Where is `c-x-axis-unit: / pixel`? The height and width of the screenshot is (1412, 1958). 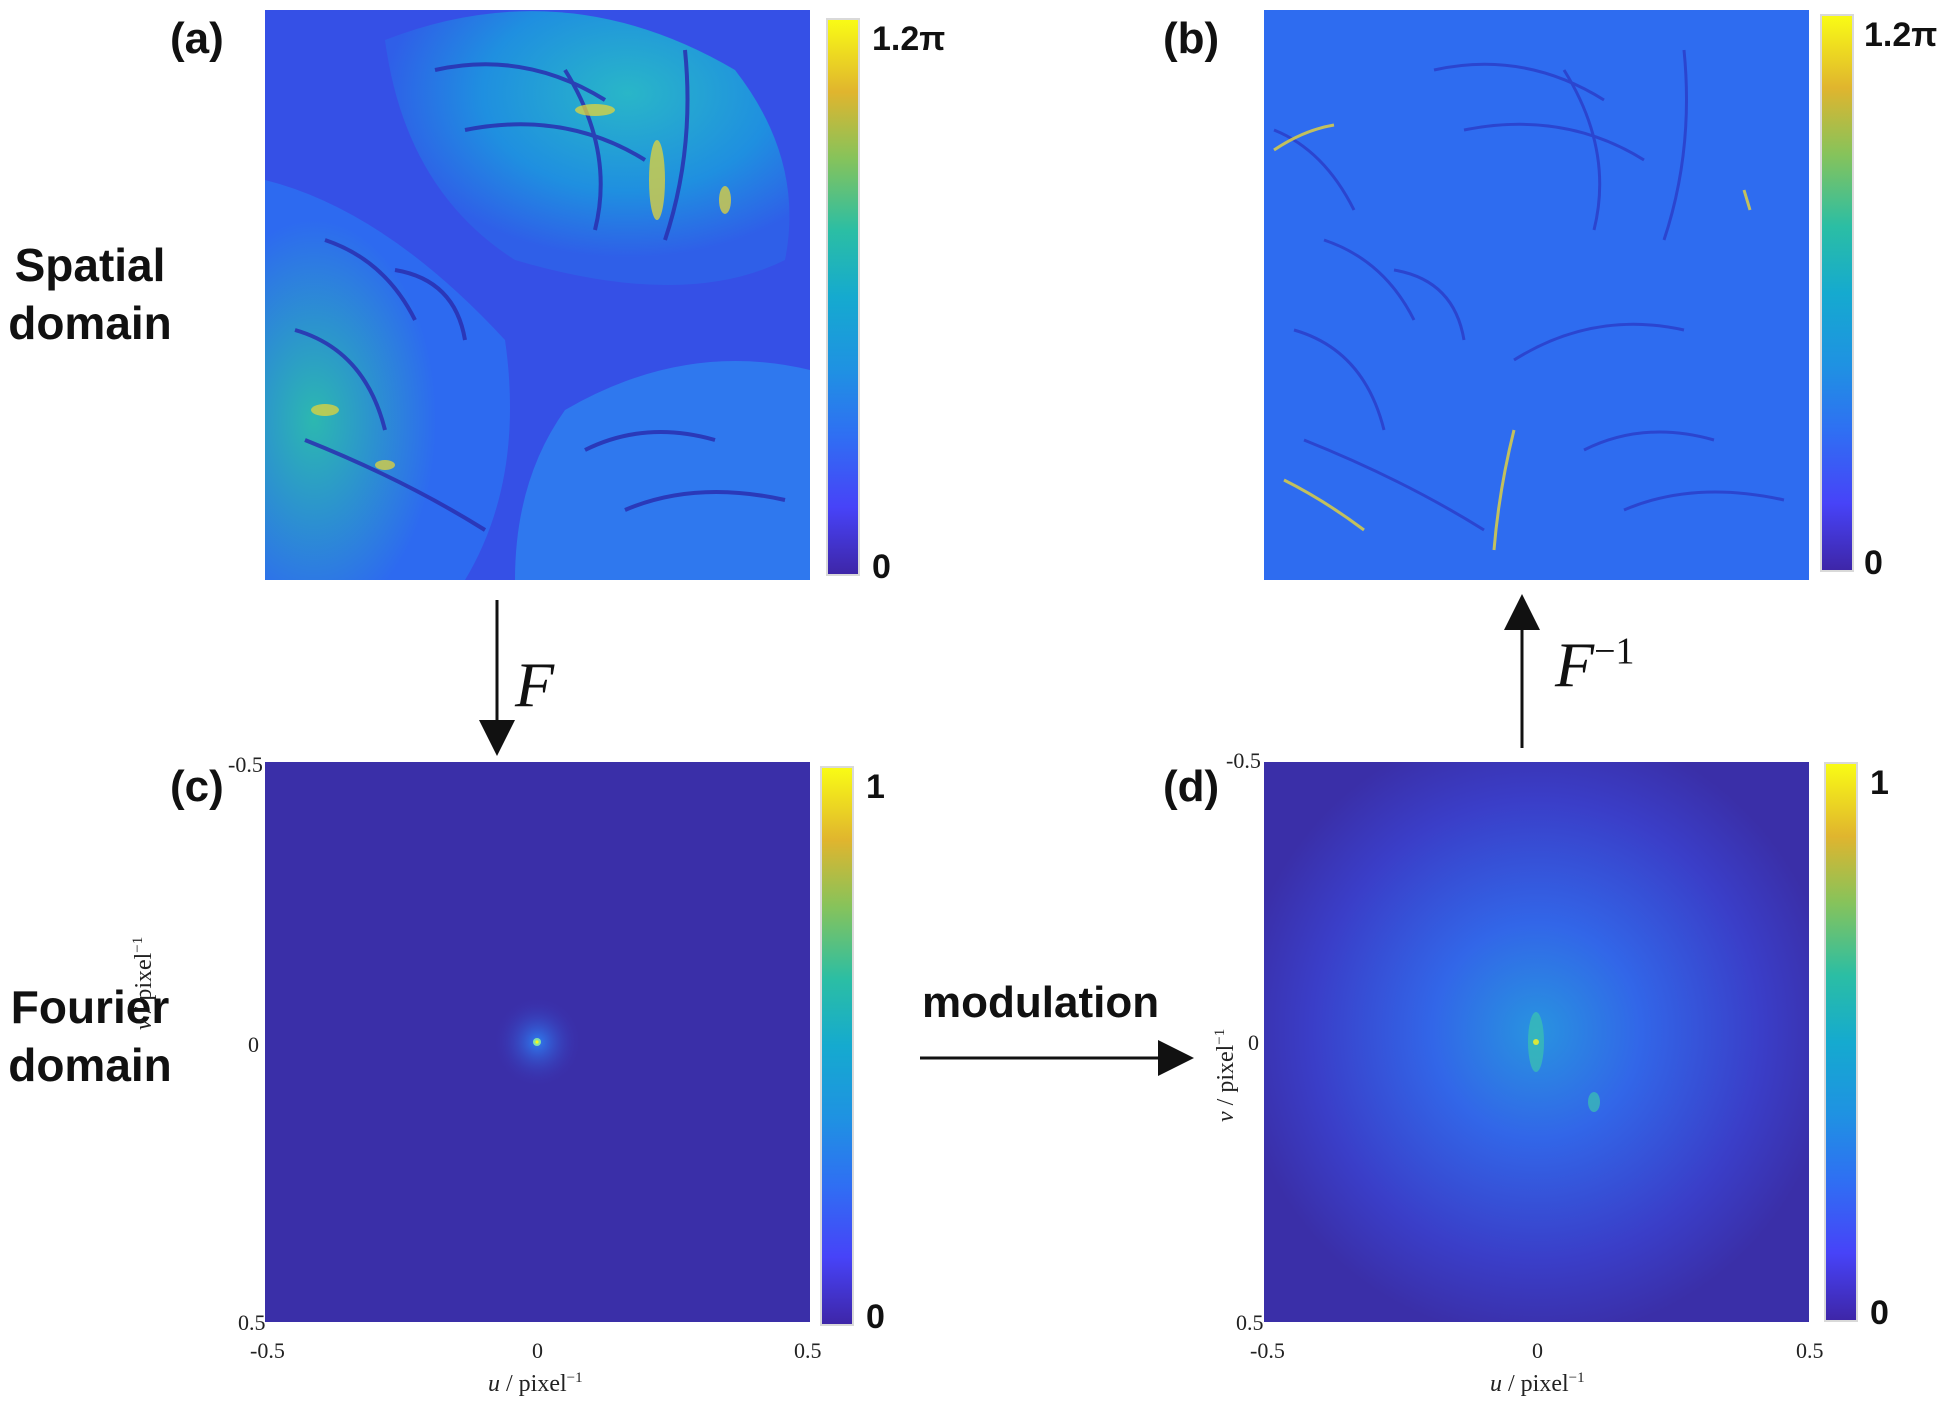 c-x-axis-unit: / pixel is located at coordinates (533, 1384).